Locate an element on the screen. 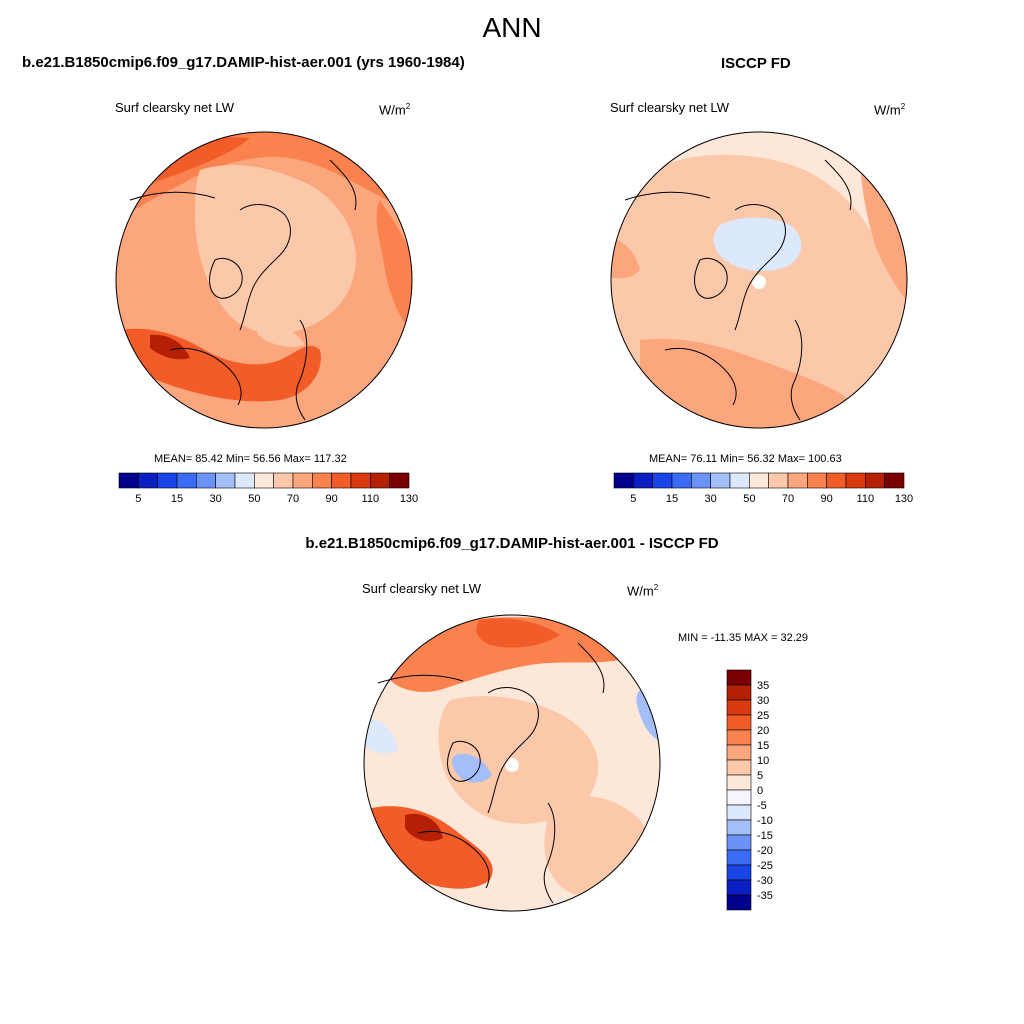 The height and width of the screenshot is (1024, 1024). panel3-colorbar-tick-label: -10 is located at coordinates (765, 821).